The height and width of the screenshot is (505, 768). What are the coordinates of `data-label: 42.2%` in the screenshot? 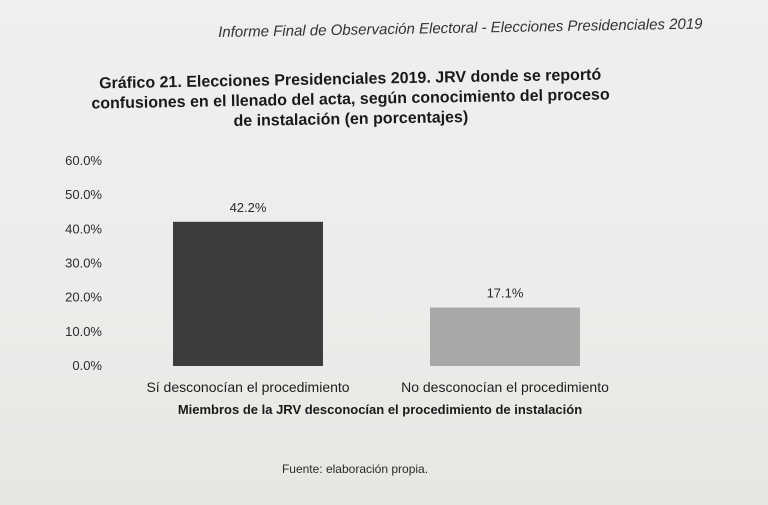 It's located at (248, 207).